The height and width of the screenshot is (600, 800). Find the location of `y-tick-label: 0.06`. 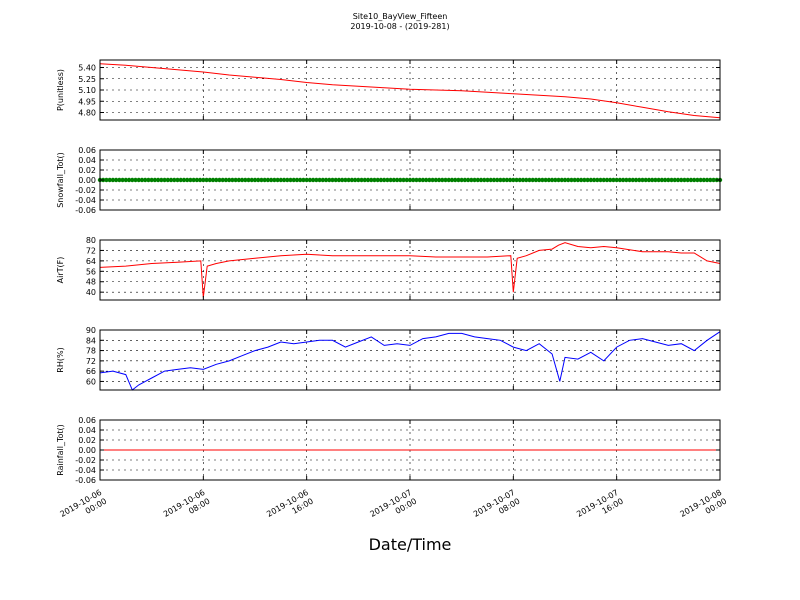

y-tick-label: 0.06 is located at coordinates (87, 150).